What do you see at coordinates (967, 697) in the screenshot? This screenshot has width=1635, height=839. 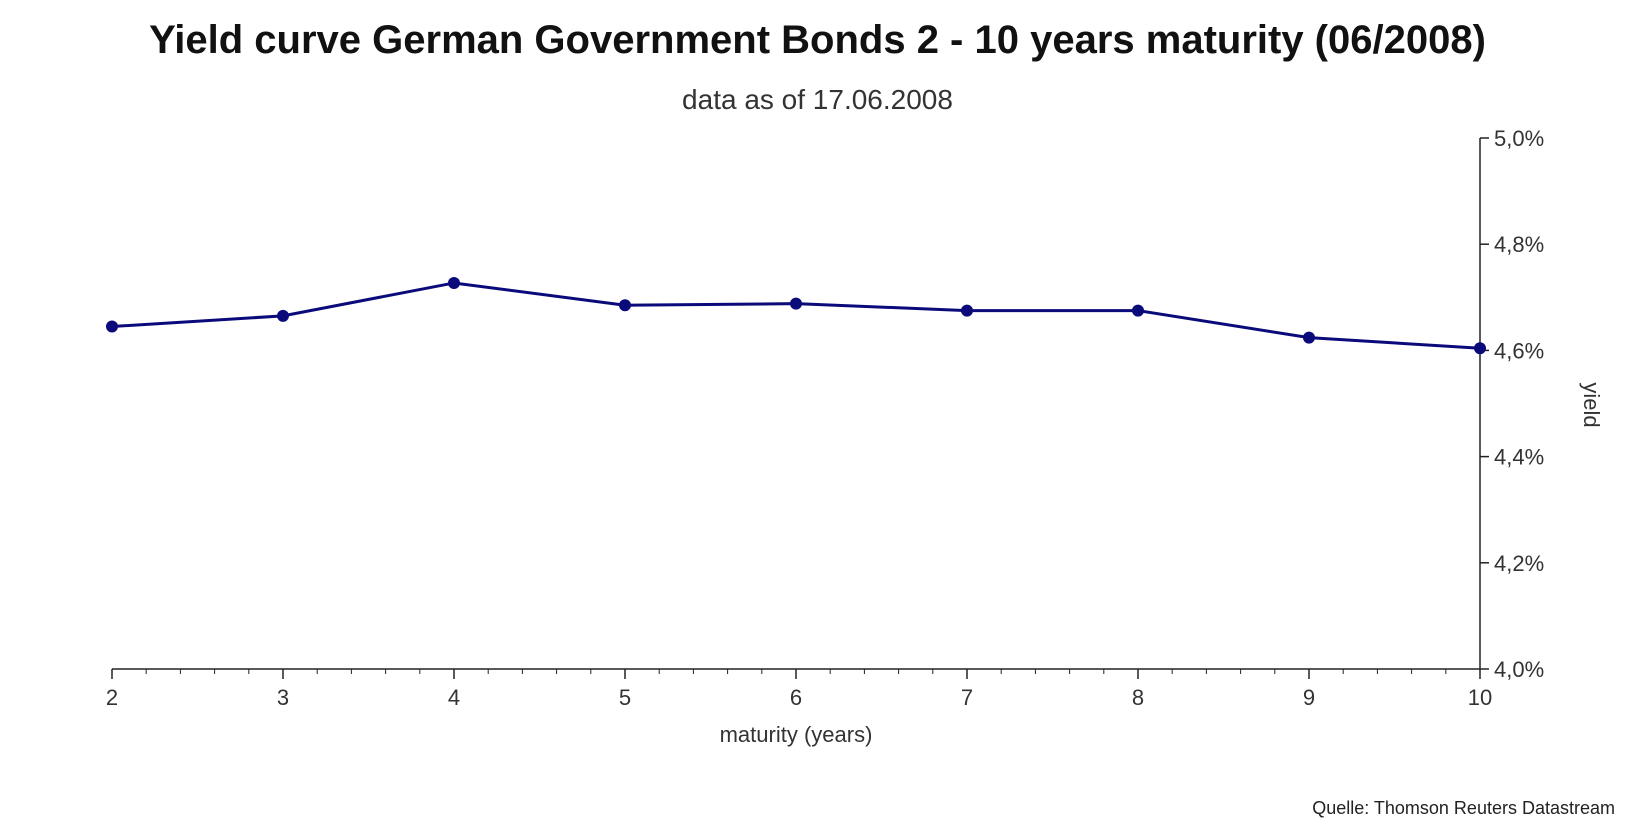 I see `x-tick-label: 7` at bounding box center [967, 697].